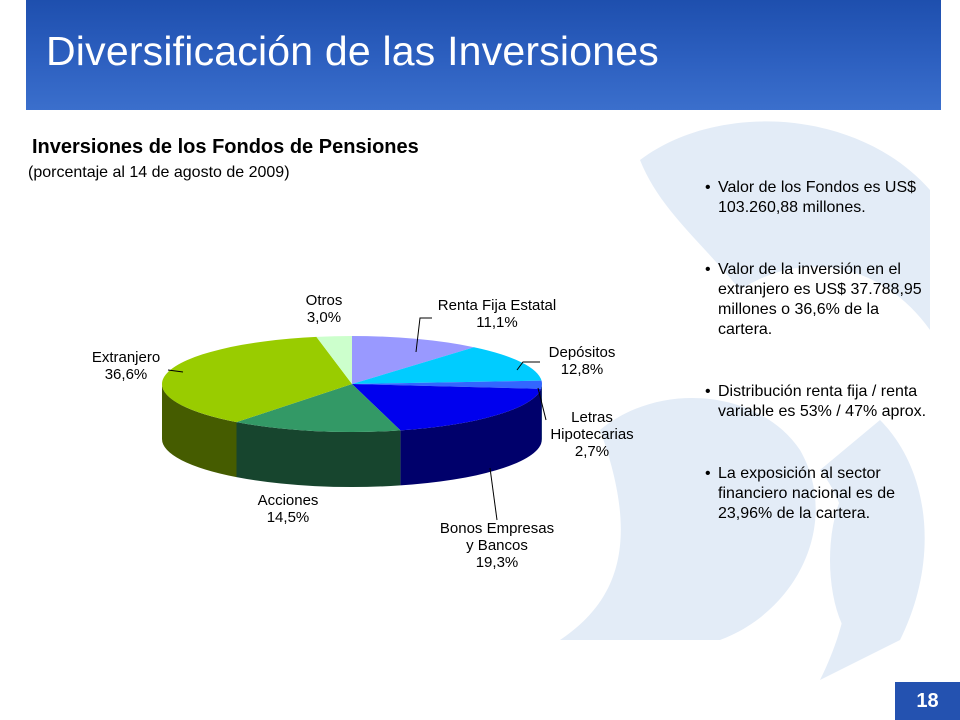 The image size is (960, 720). I want to click on pie-label-bonos-empresas-y-bancos: Bonos Empresas y Bancos 19,3%, so click(497, 545).